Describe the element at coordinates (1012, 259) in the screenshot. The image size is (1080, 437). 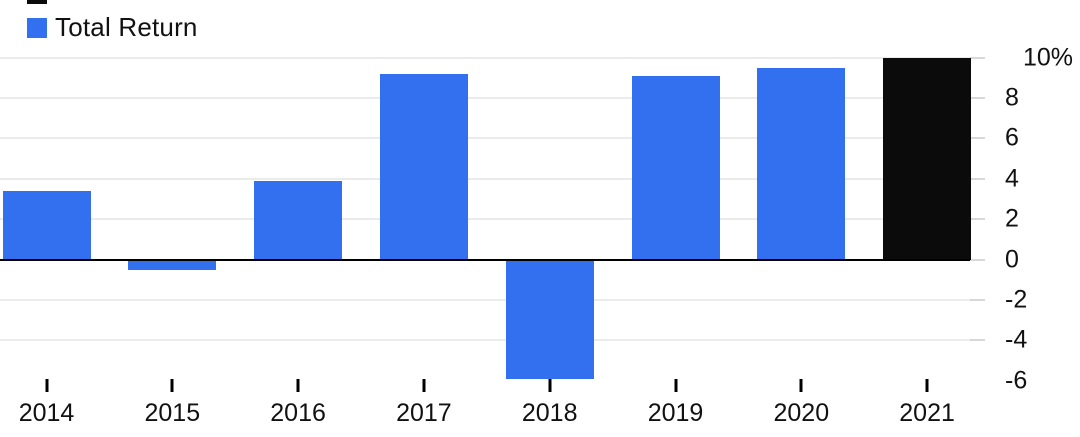
I see `y-axis-label-0: 0` at that location.